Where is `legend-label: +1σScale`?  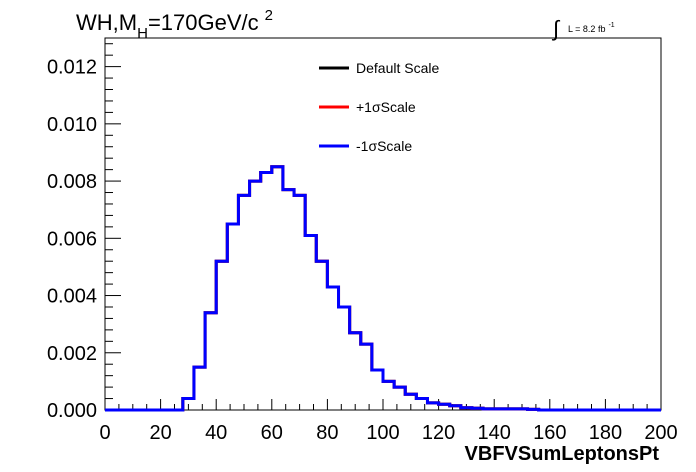 legend-label: +1σScale is located at coordinates (386, 107).